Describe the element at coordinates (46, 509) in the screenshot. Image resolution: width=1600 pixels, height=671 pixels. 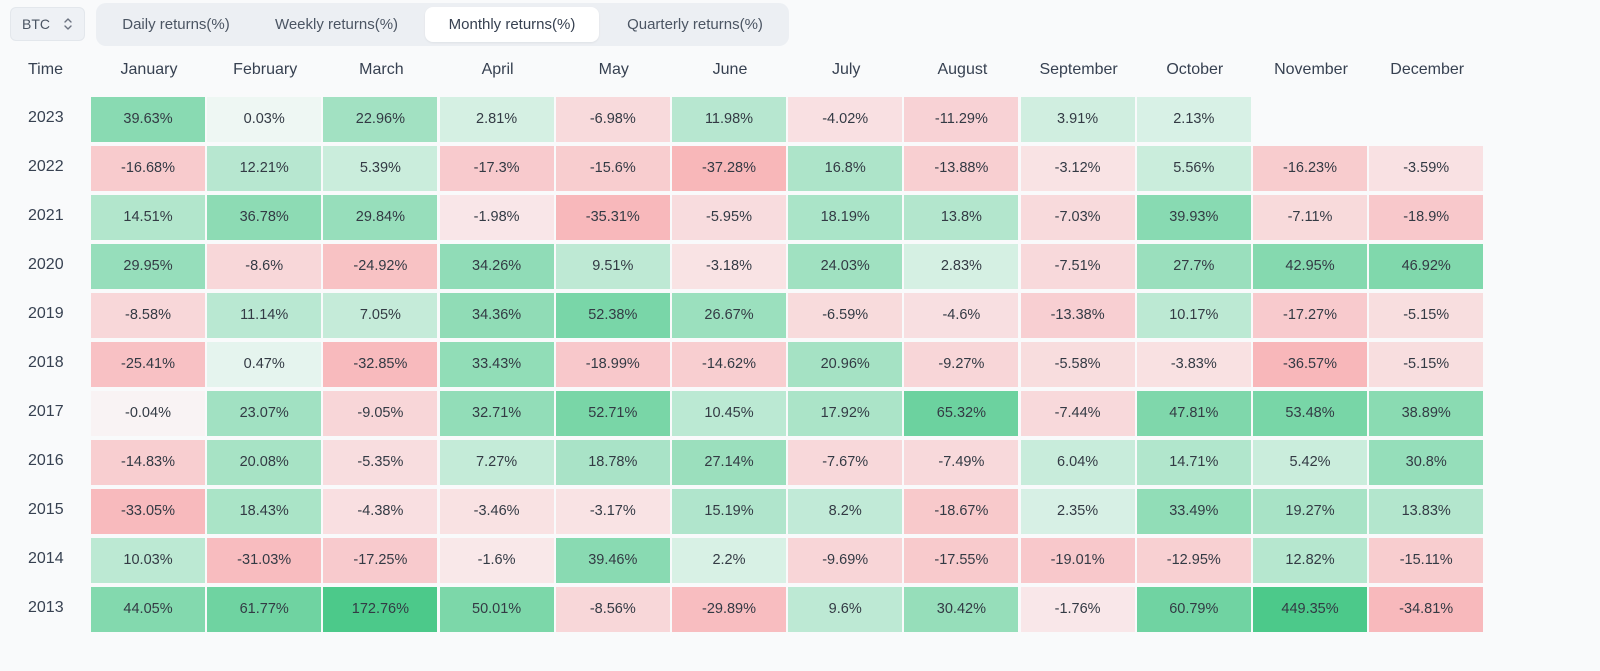
I see `year-label-2015: 2015` at that location.